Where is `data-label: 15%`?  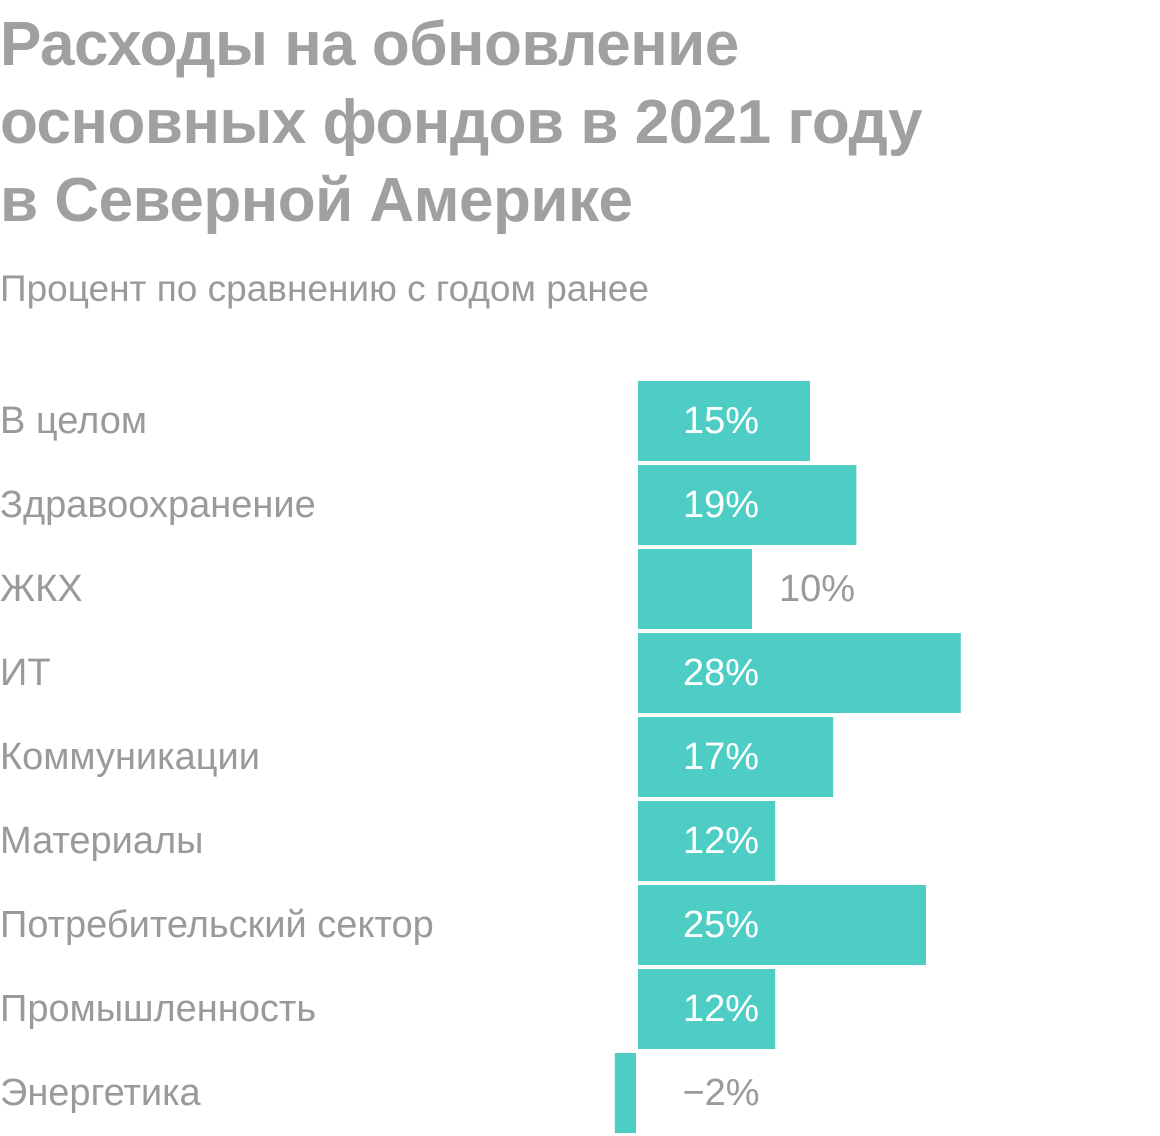 data-label: 15% is located at coordinates (721, 421).